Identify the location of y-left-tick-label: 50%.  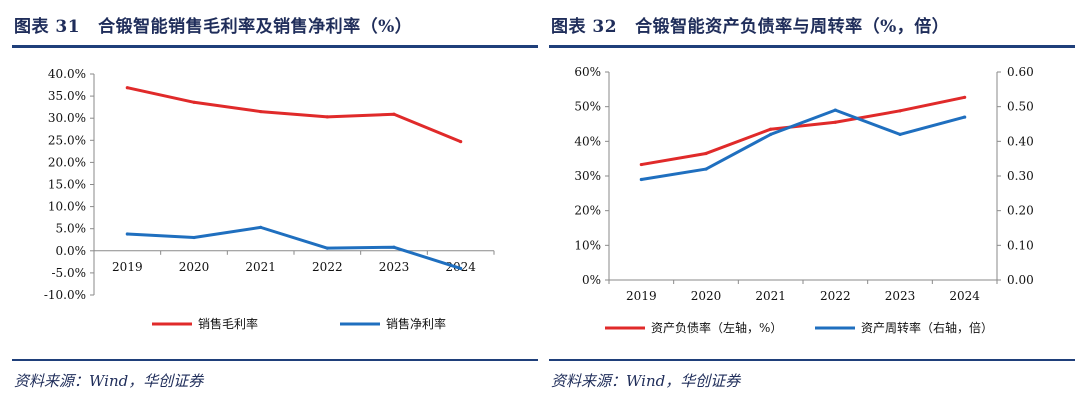
(587, 107).